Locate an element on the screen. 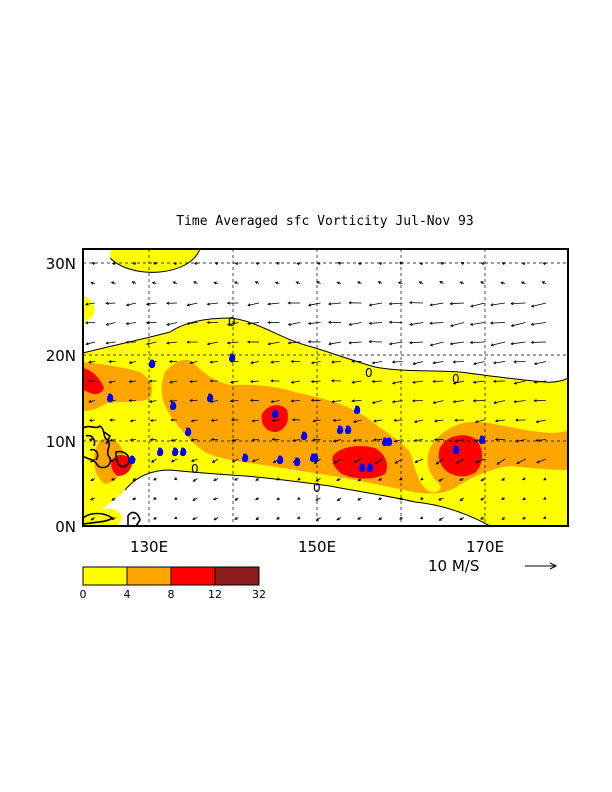  storm-symbols is located at coordinates (296, 413).